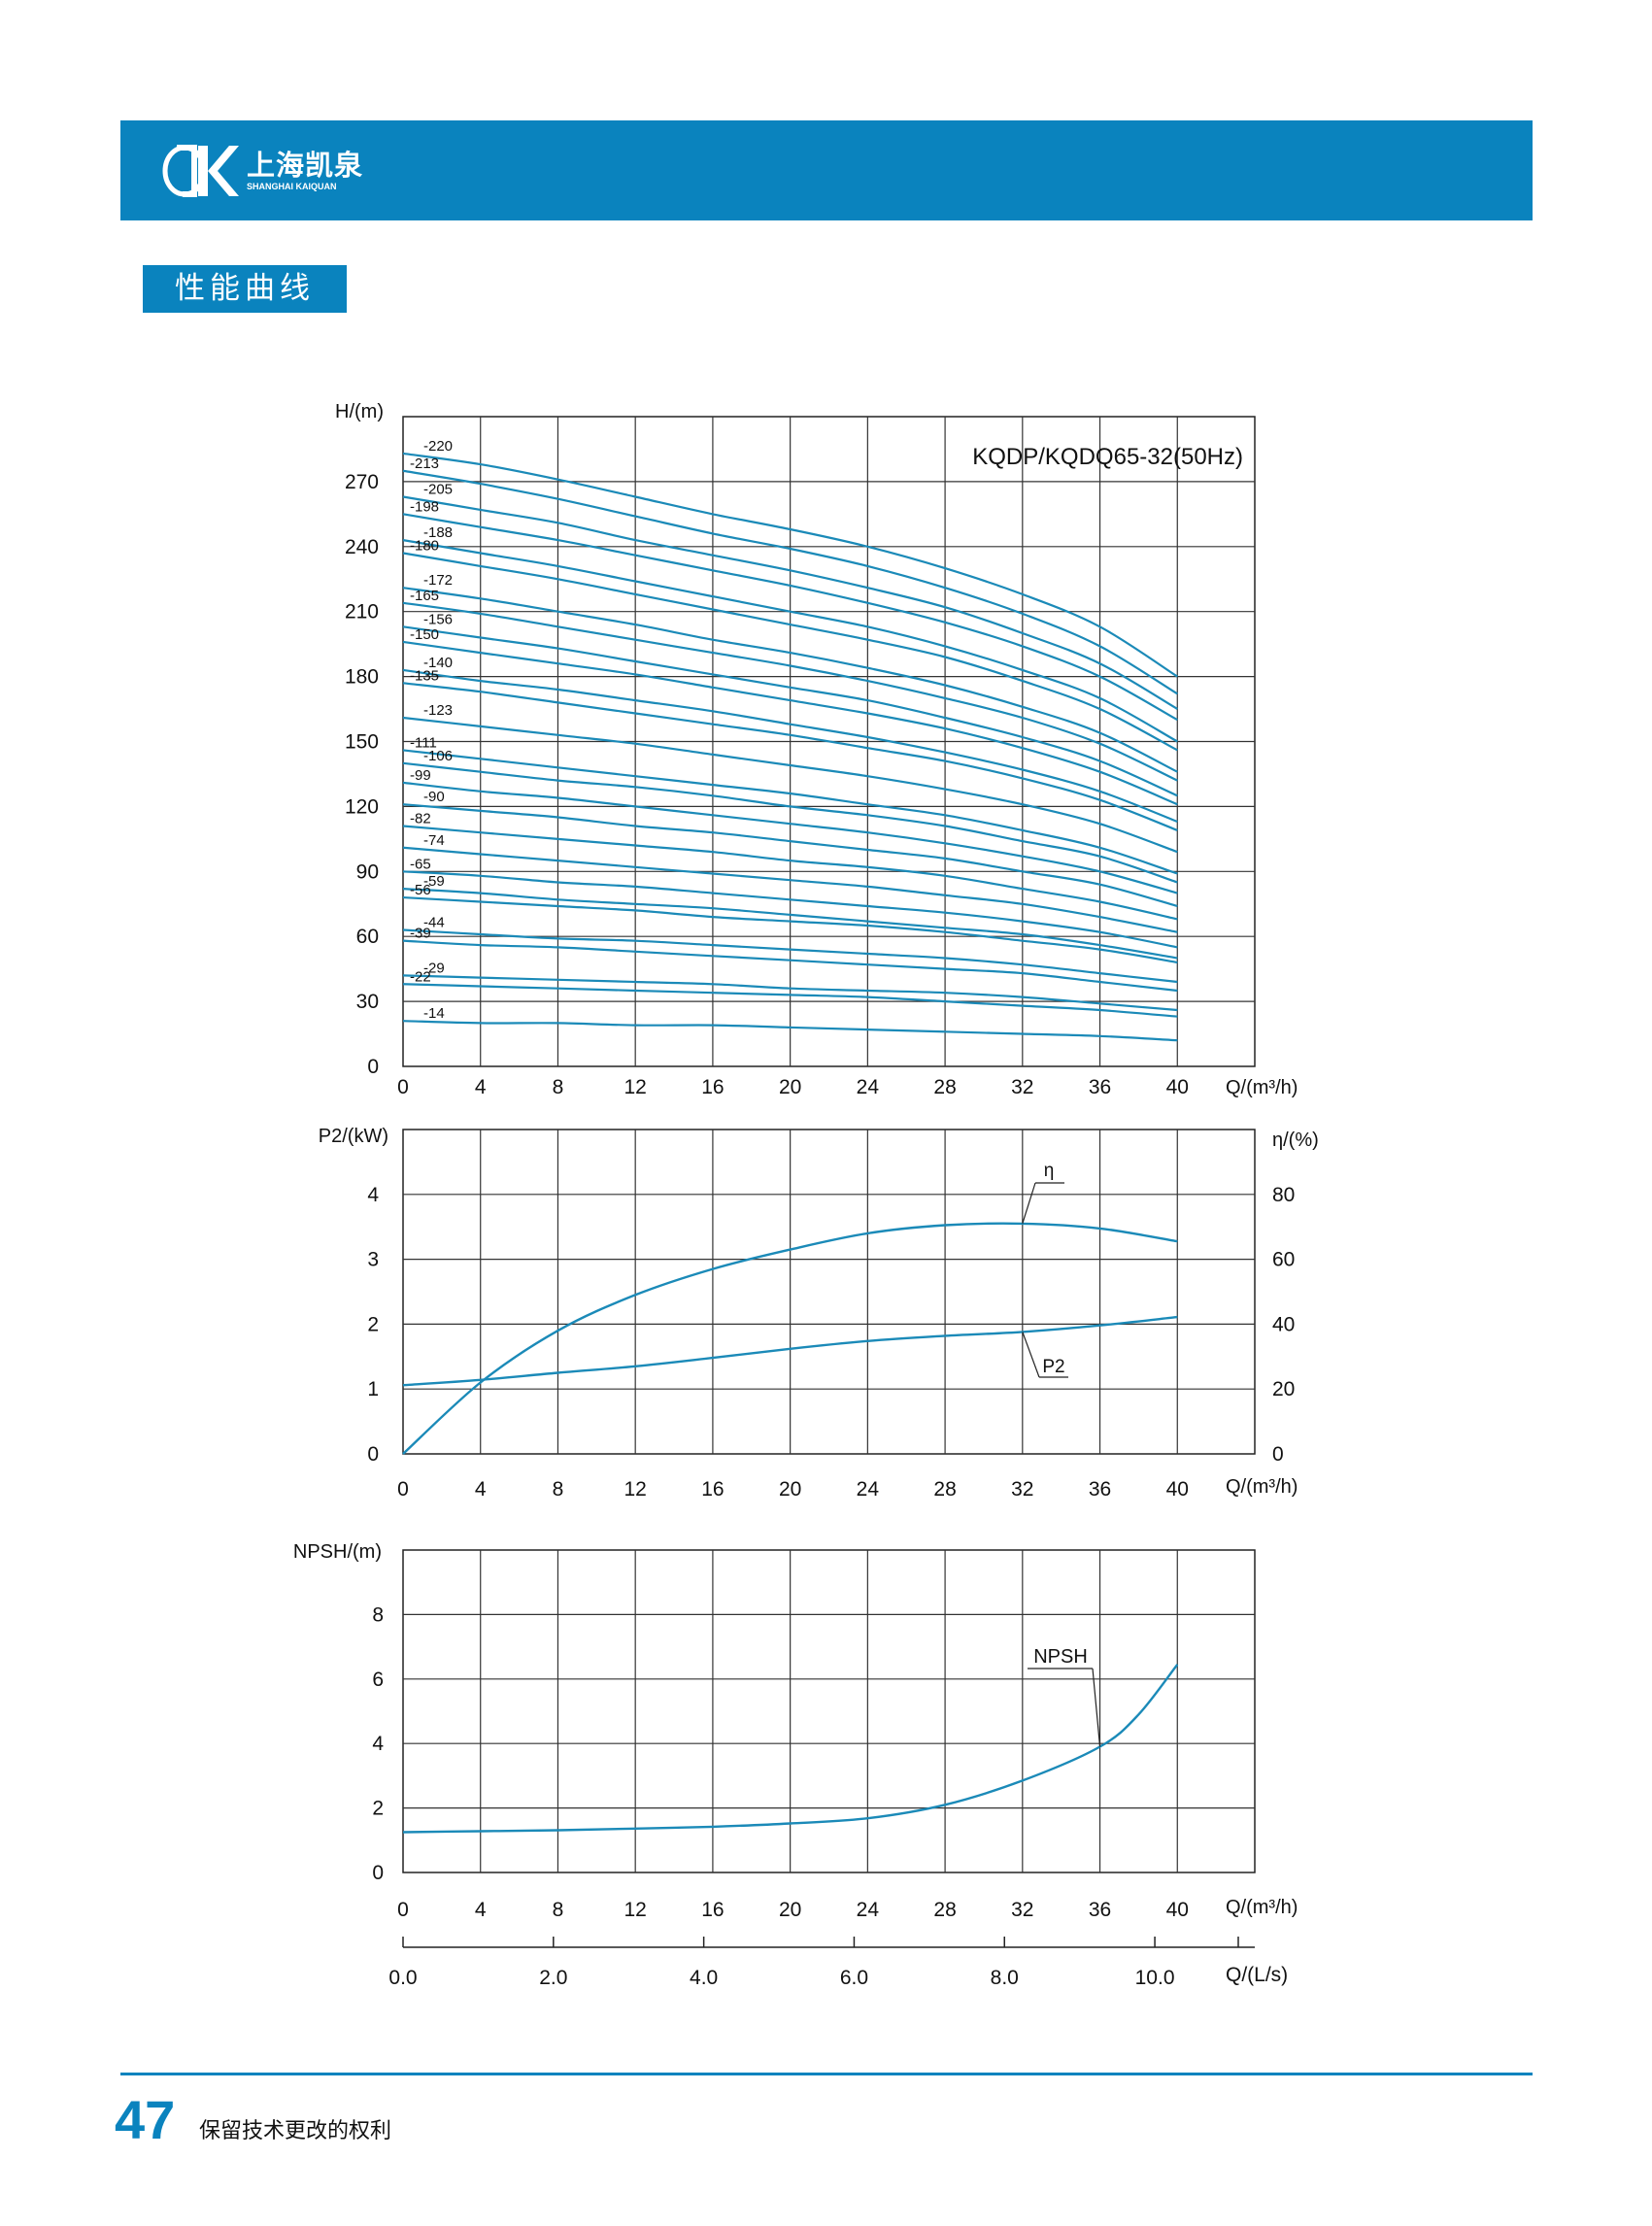  Describe the element at coordinates (337, 1552) in the screenshot. I see `y-axis-label: NPSH/(m)` at that location.